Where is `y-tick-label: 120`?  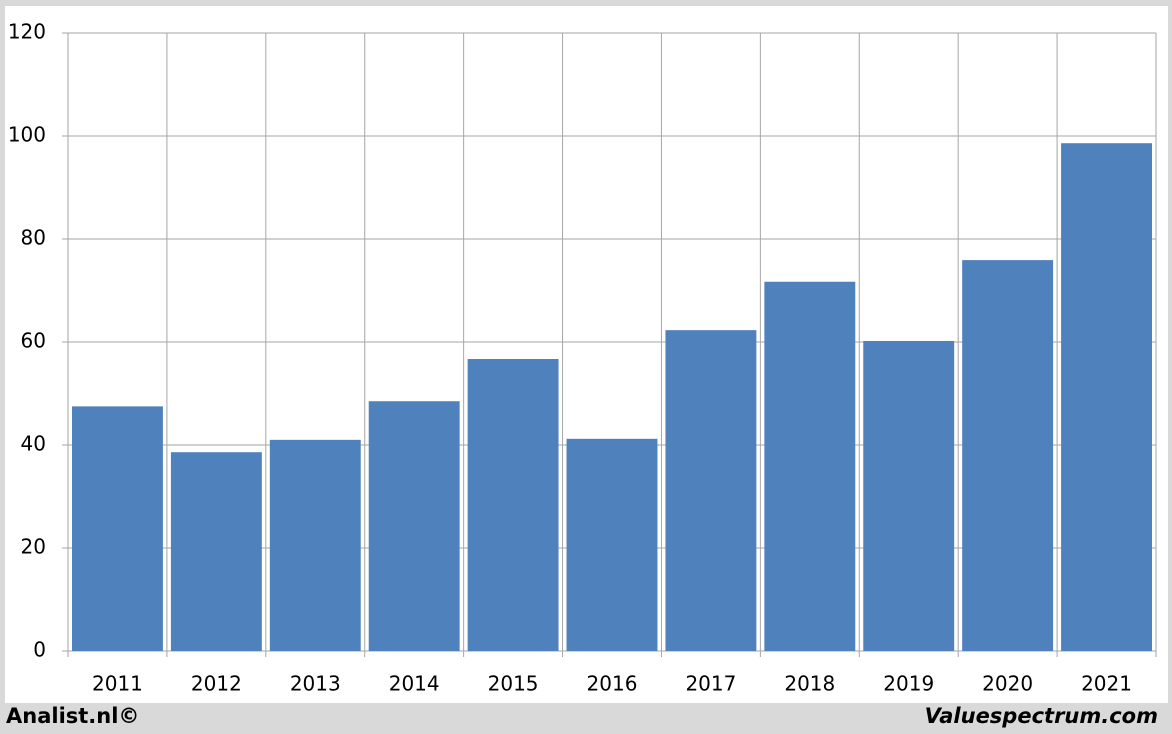
y-tick-label: 120 is located at coordinates (27, 32).